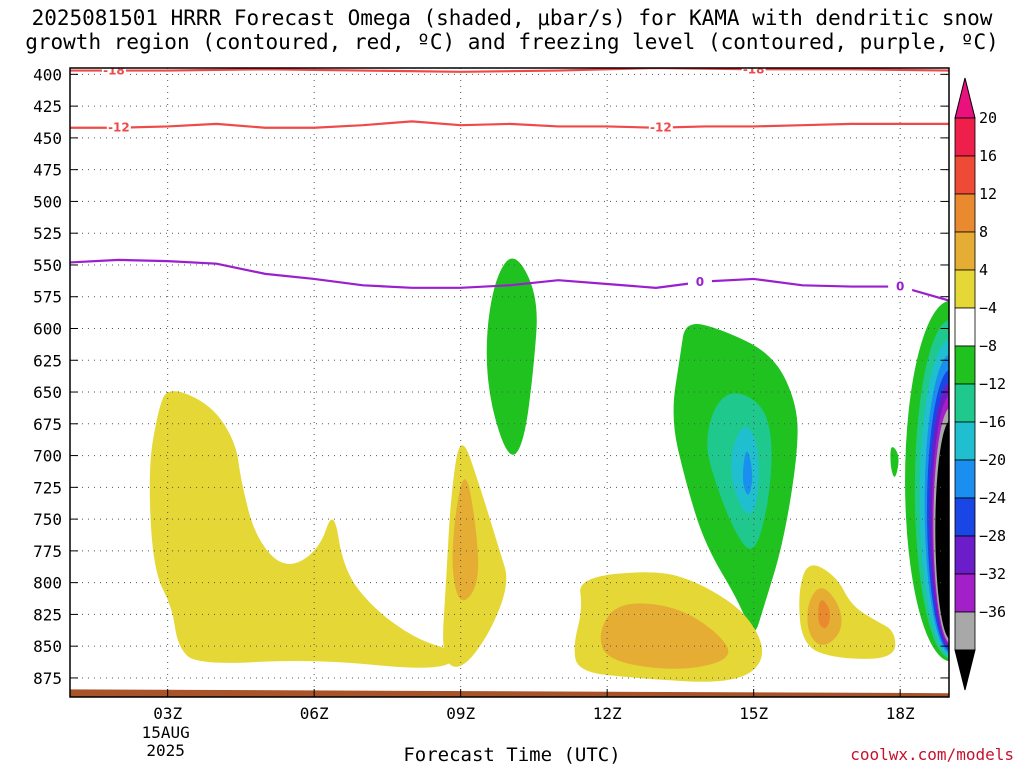  I want to click on y-tick-label-800: 800, so click(47, 583).